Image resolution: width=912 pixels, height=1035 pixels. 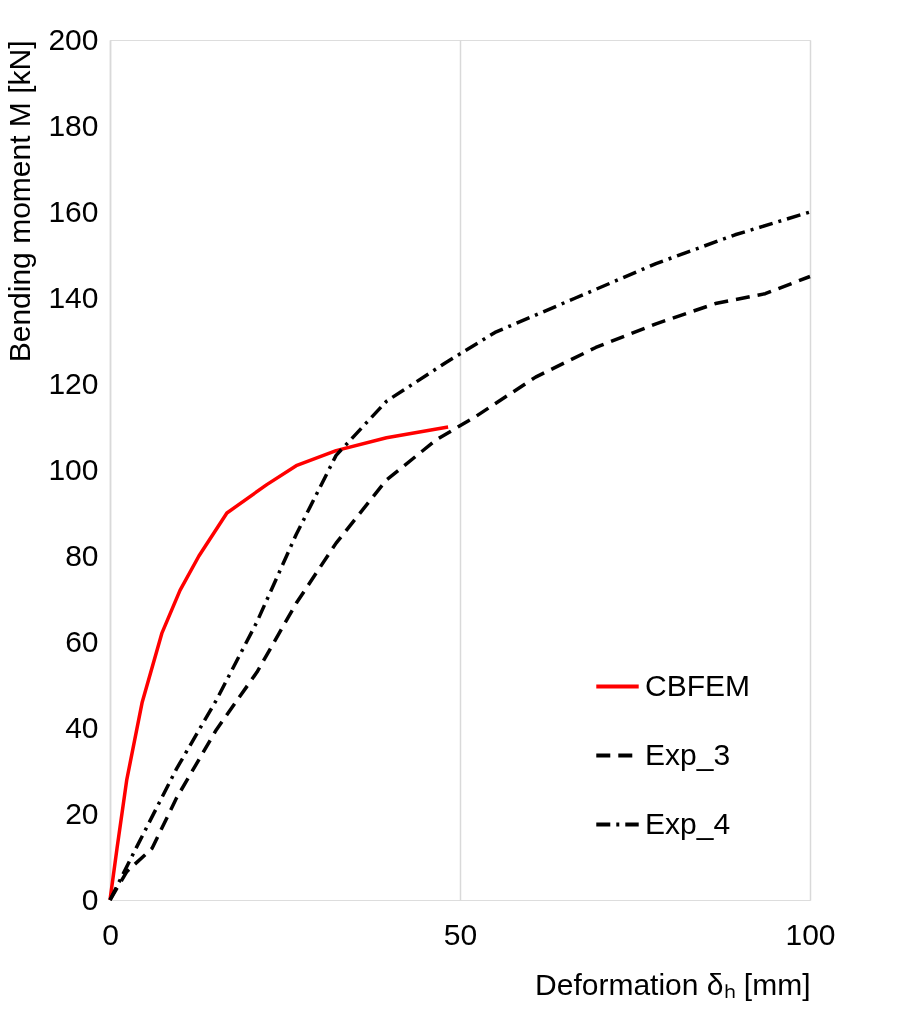 I want to click on y-tick-label: 200, so click(x=73, y=39).